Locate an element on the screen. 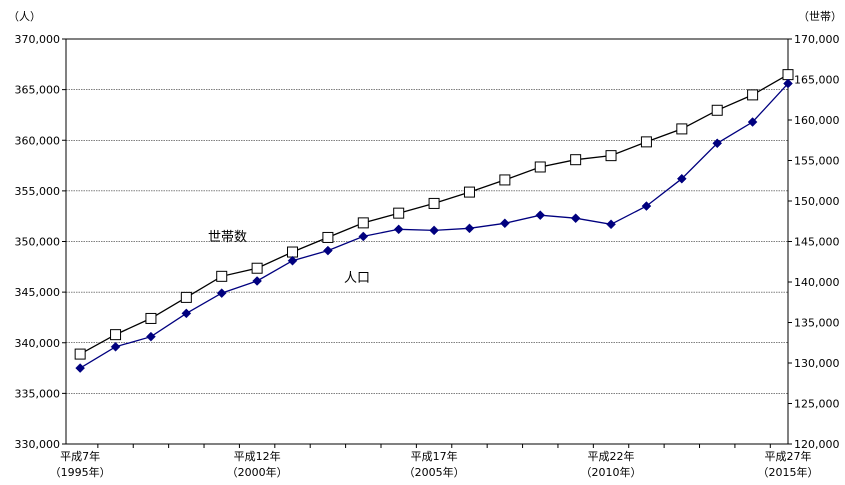  right-axis-unit: （世帯） is located at coordinates (820, 16).